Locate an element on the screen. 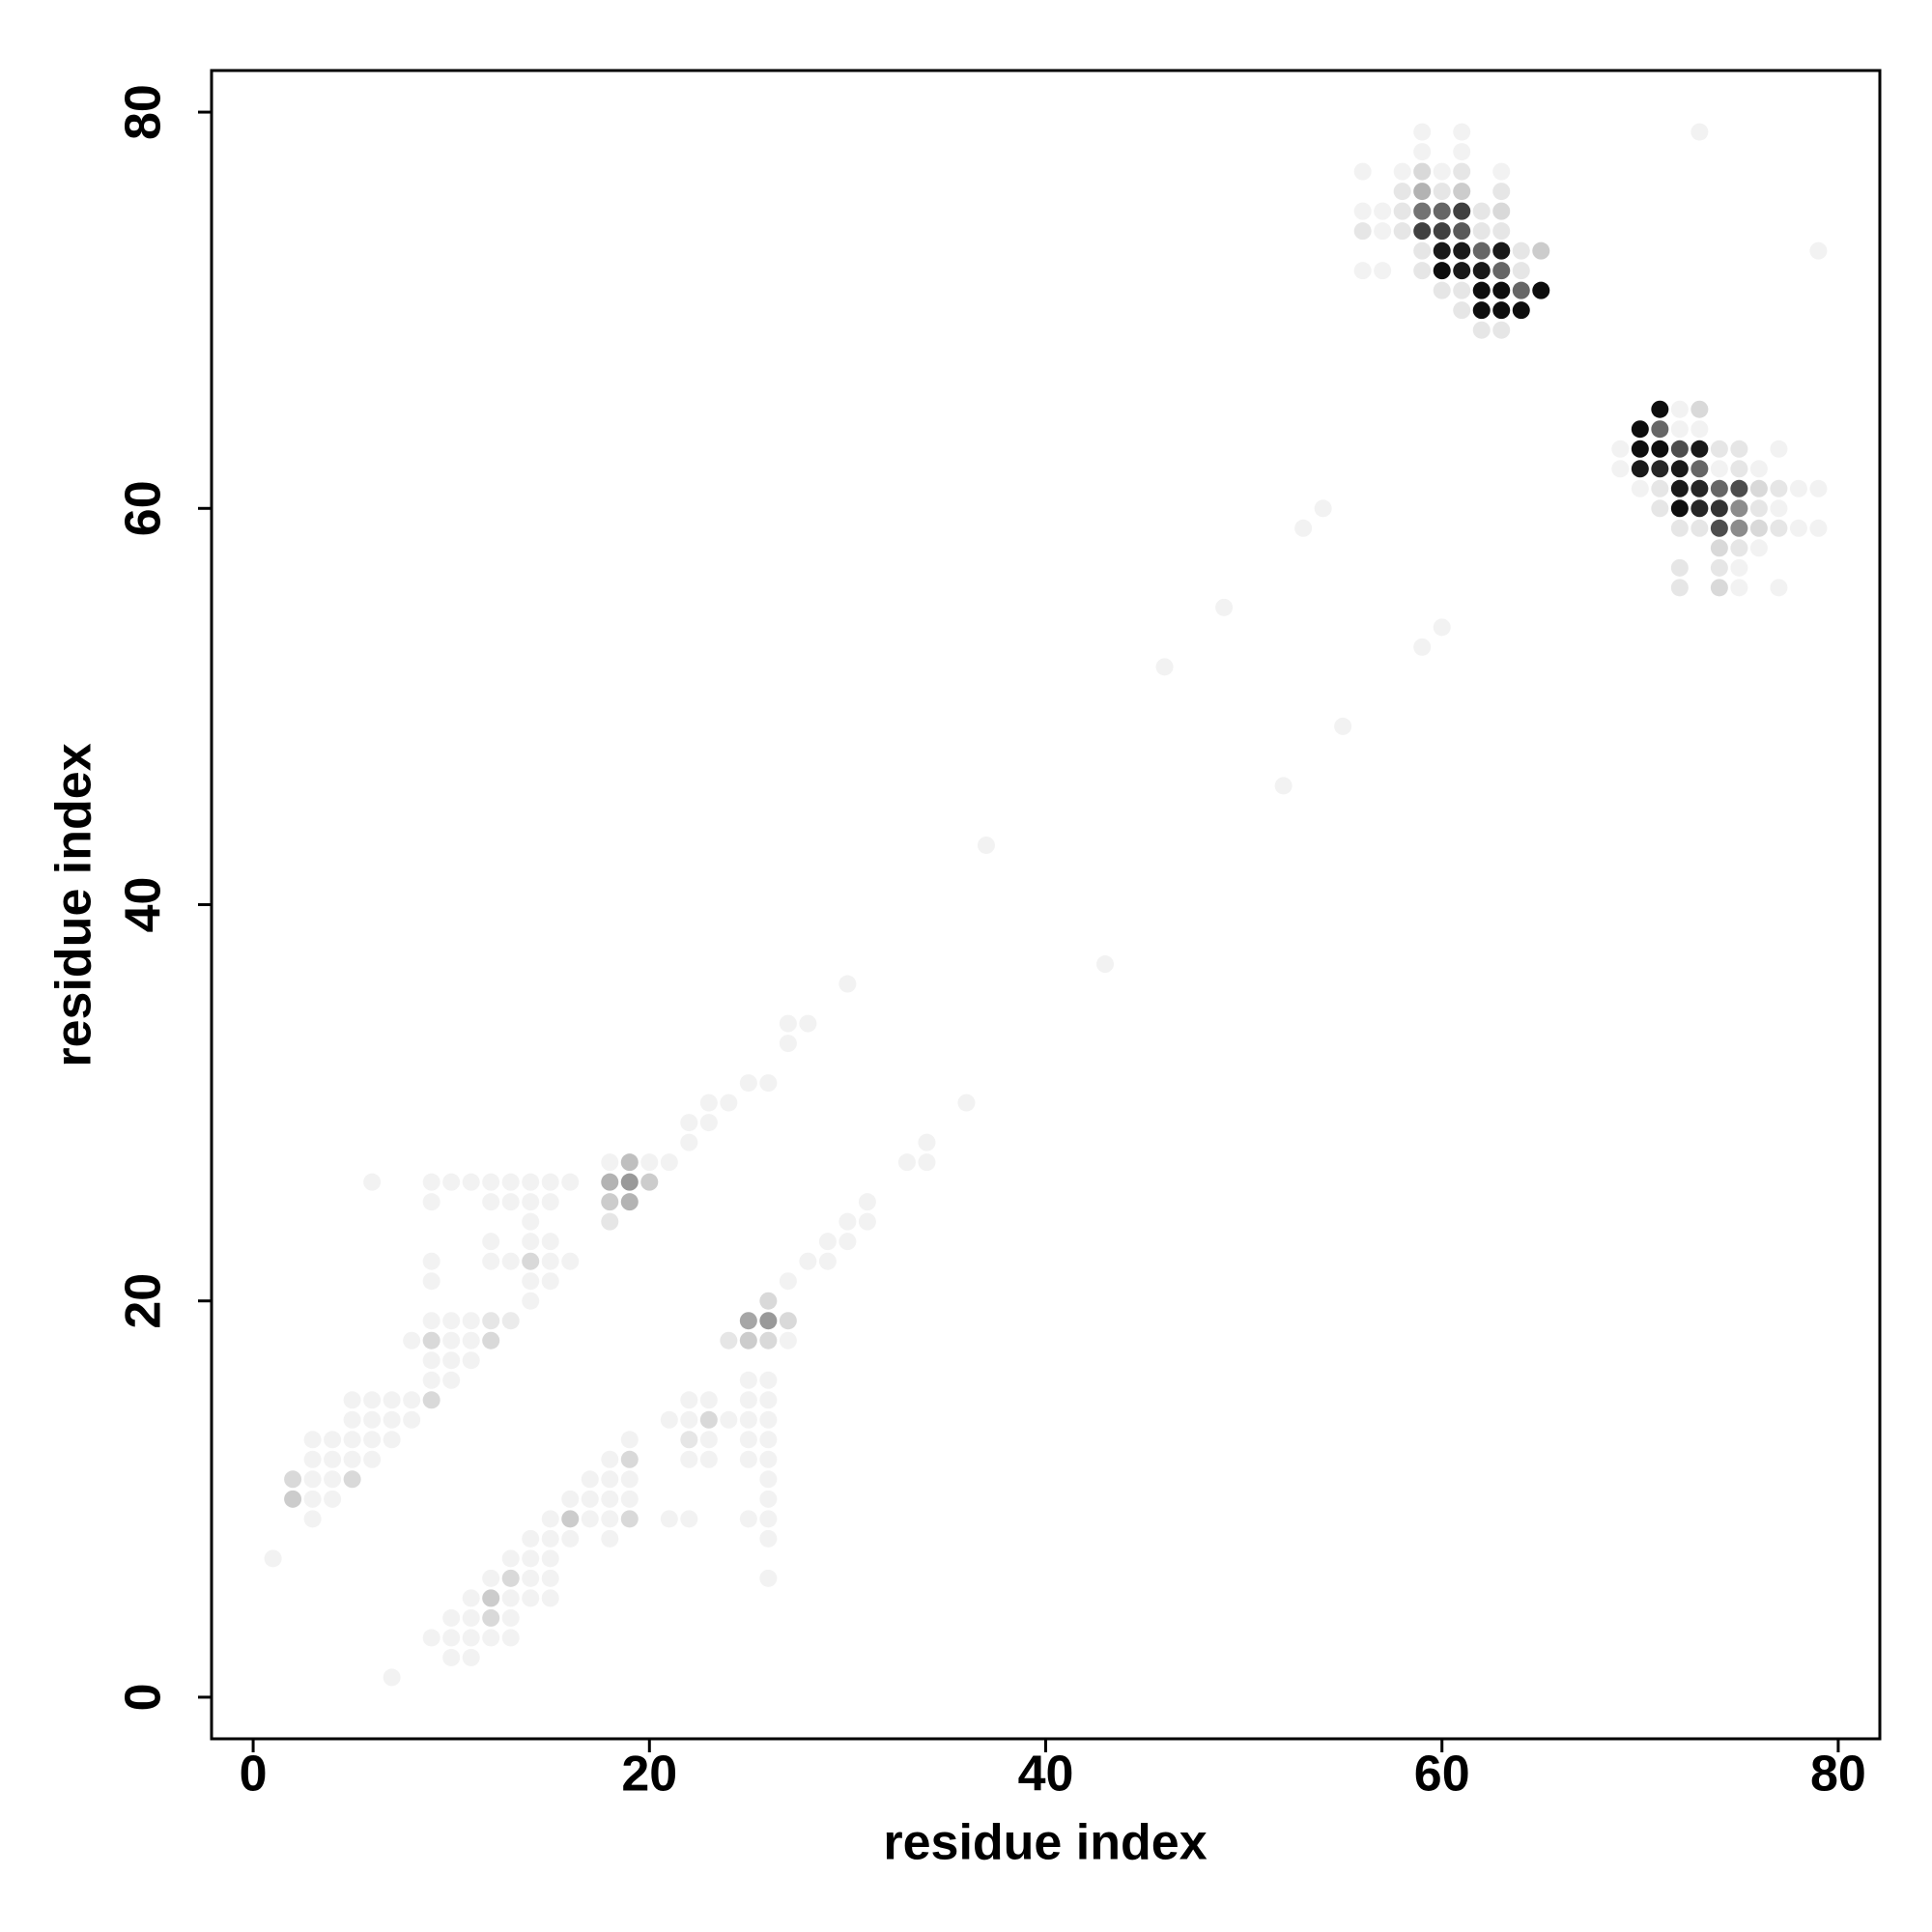  x-tick-label: 40 is located at coordinates (1046, 1775).